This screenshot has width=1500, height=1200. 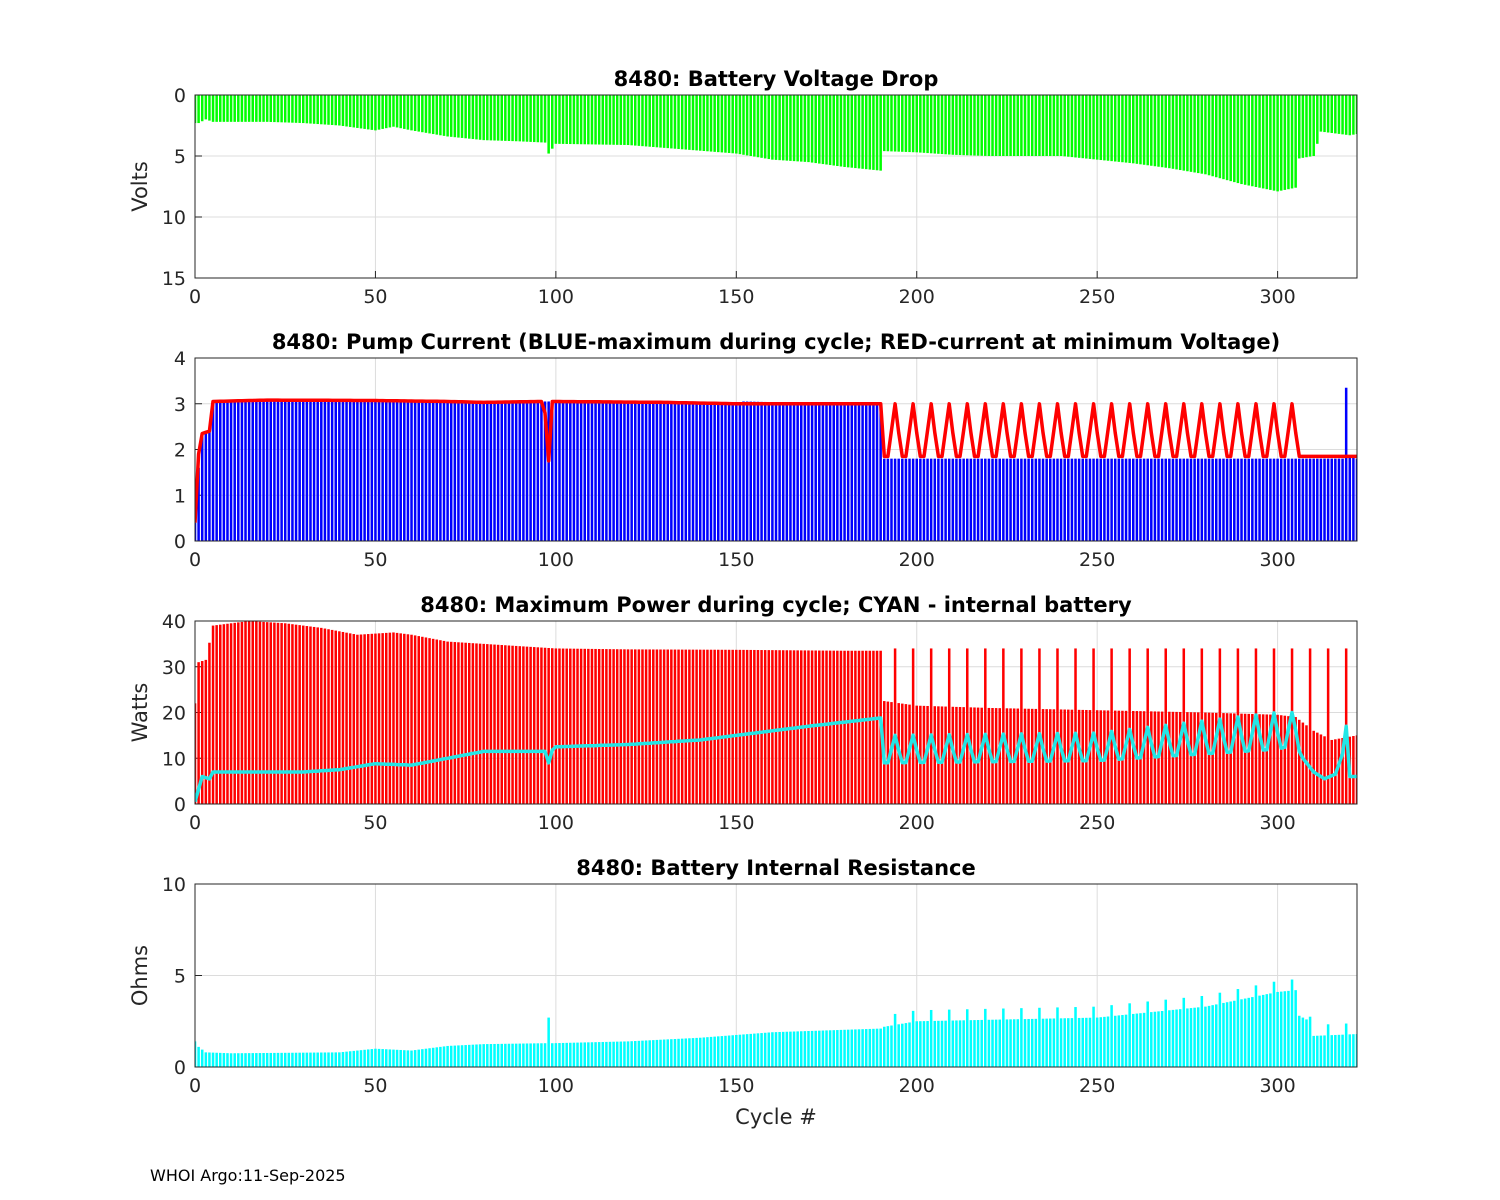 What do you see at coordinates (174, 885) in the screenshot?
I see `y-tick-label: 10` at bounding box center [174, 885].